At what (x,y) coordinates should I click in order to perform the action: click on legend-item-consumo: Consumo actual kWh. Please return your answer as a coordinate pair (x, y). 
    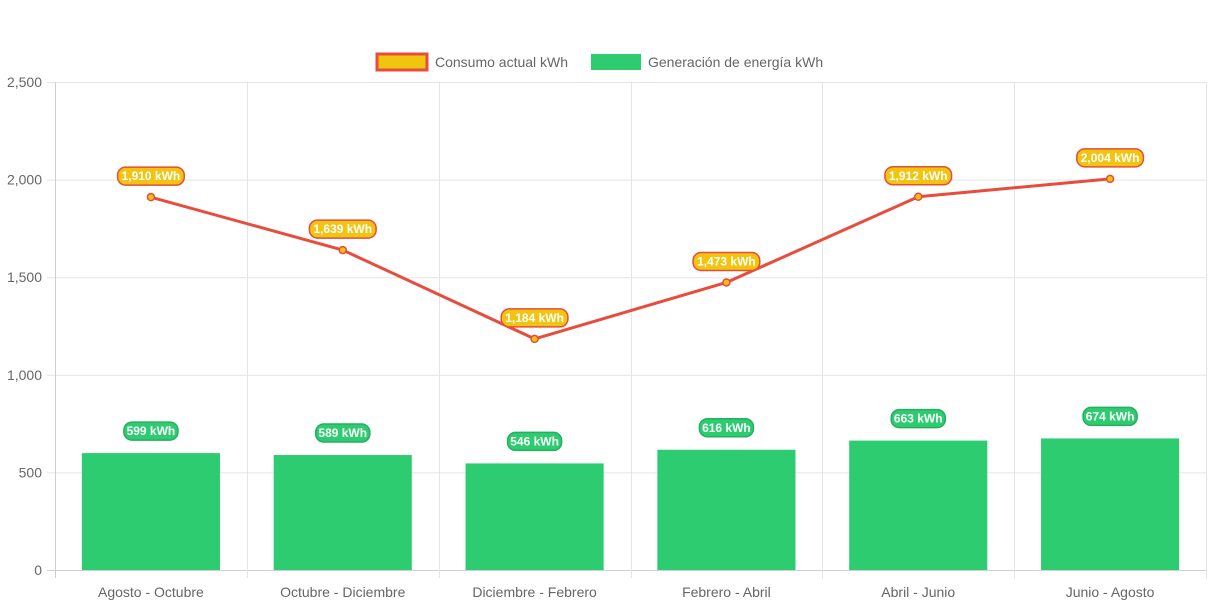
    Looking at the image, I should click on (471, 62).